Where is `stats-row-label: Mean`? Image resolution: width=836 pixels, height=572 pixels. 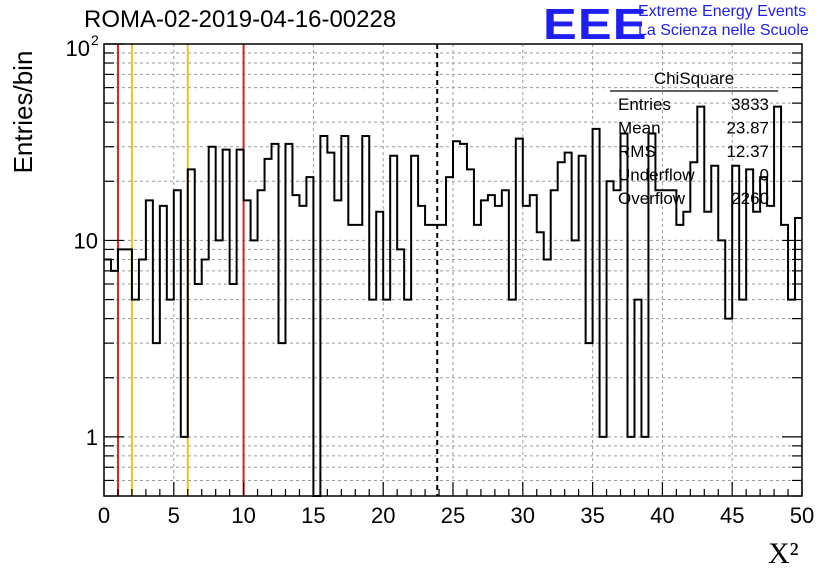 stats-row-label: Mean is located at coordinates (639, 128).